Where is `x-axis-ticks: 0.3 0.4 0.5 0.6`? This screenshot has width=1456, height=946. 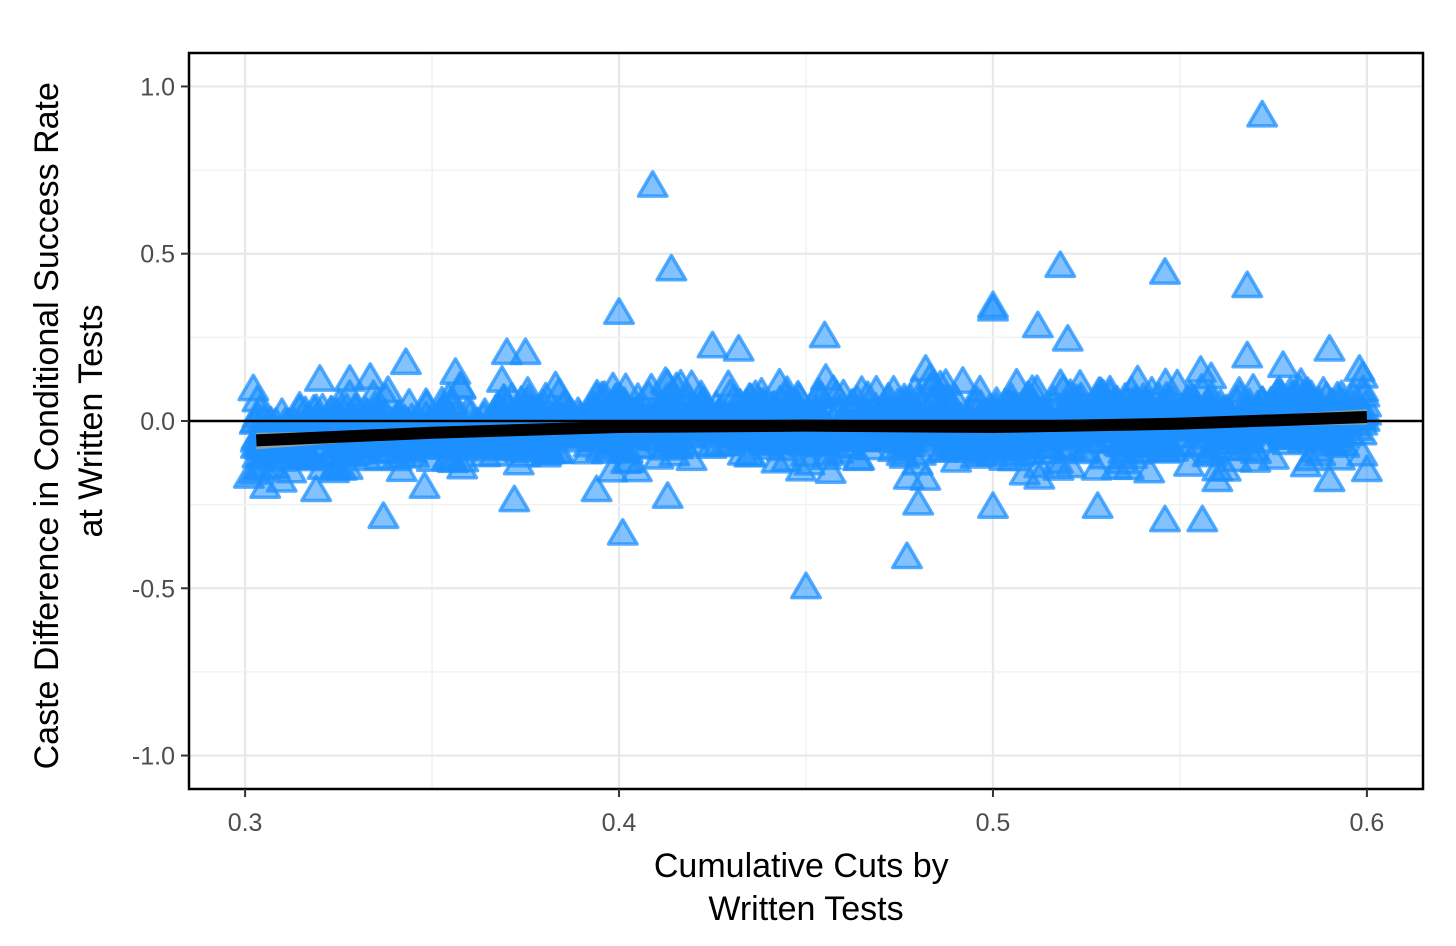 x-axis-ticks: 0.3 0.4 0.5 0.6 is located at coordinates (806, 813).